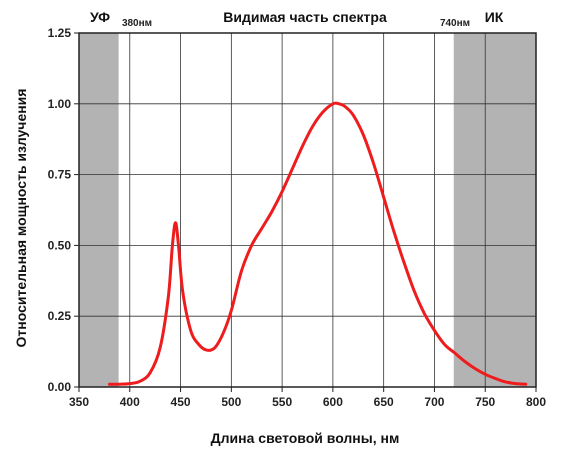 The height and width of the screenshot is (464, 567). What do you see at coordinates (305, 438) in the screenshot?
I see `x-axis-title: Длина световой волны, нм` at bounding box center [305, 438].